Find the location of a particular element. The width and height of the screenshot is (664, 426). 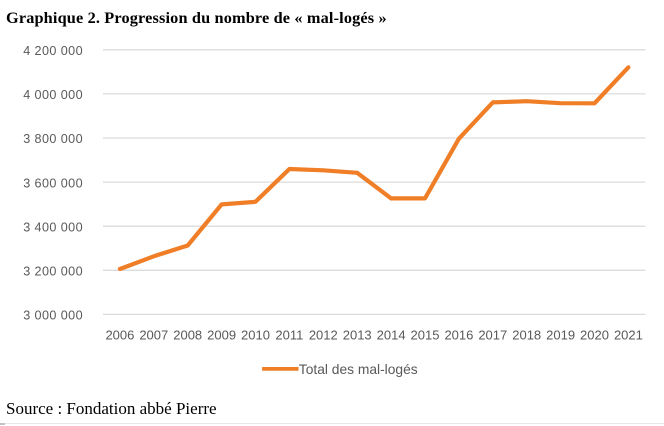

svg-text: 2012 is located at coordinates (323, 335).